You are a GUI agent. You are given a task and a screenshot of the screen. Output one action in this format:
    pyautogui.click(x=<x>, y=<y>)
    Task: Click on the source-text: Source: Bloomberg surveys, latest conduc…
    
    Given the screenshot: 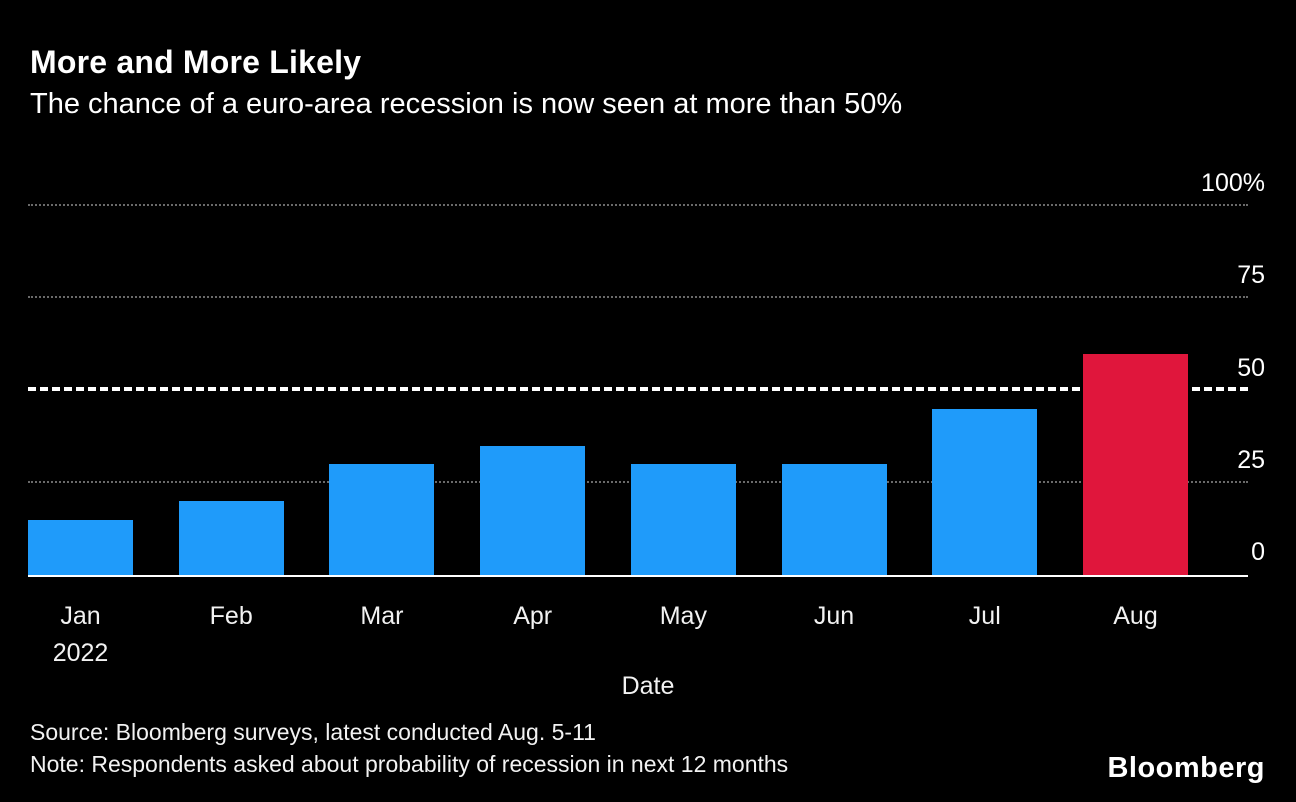 What is the action you would take?
    pyautogui.click(x=313, y=732)
    